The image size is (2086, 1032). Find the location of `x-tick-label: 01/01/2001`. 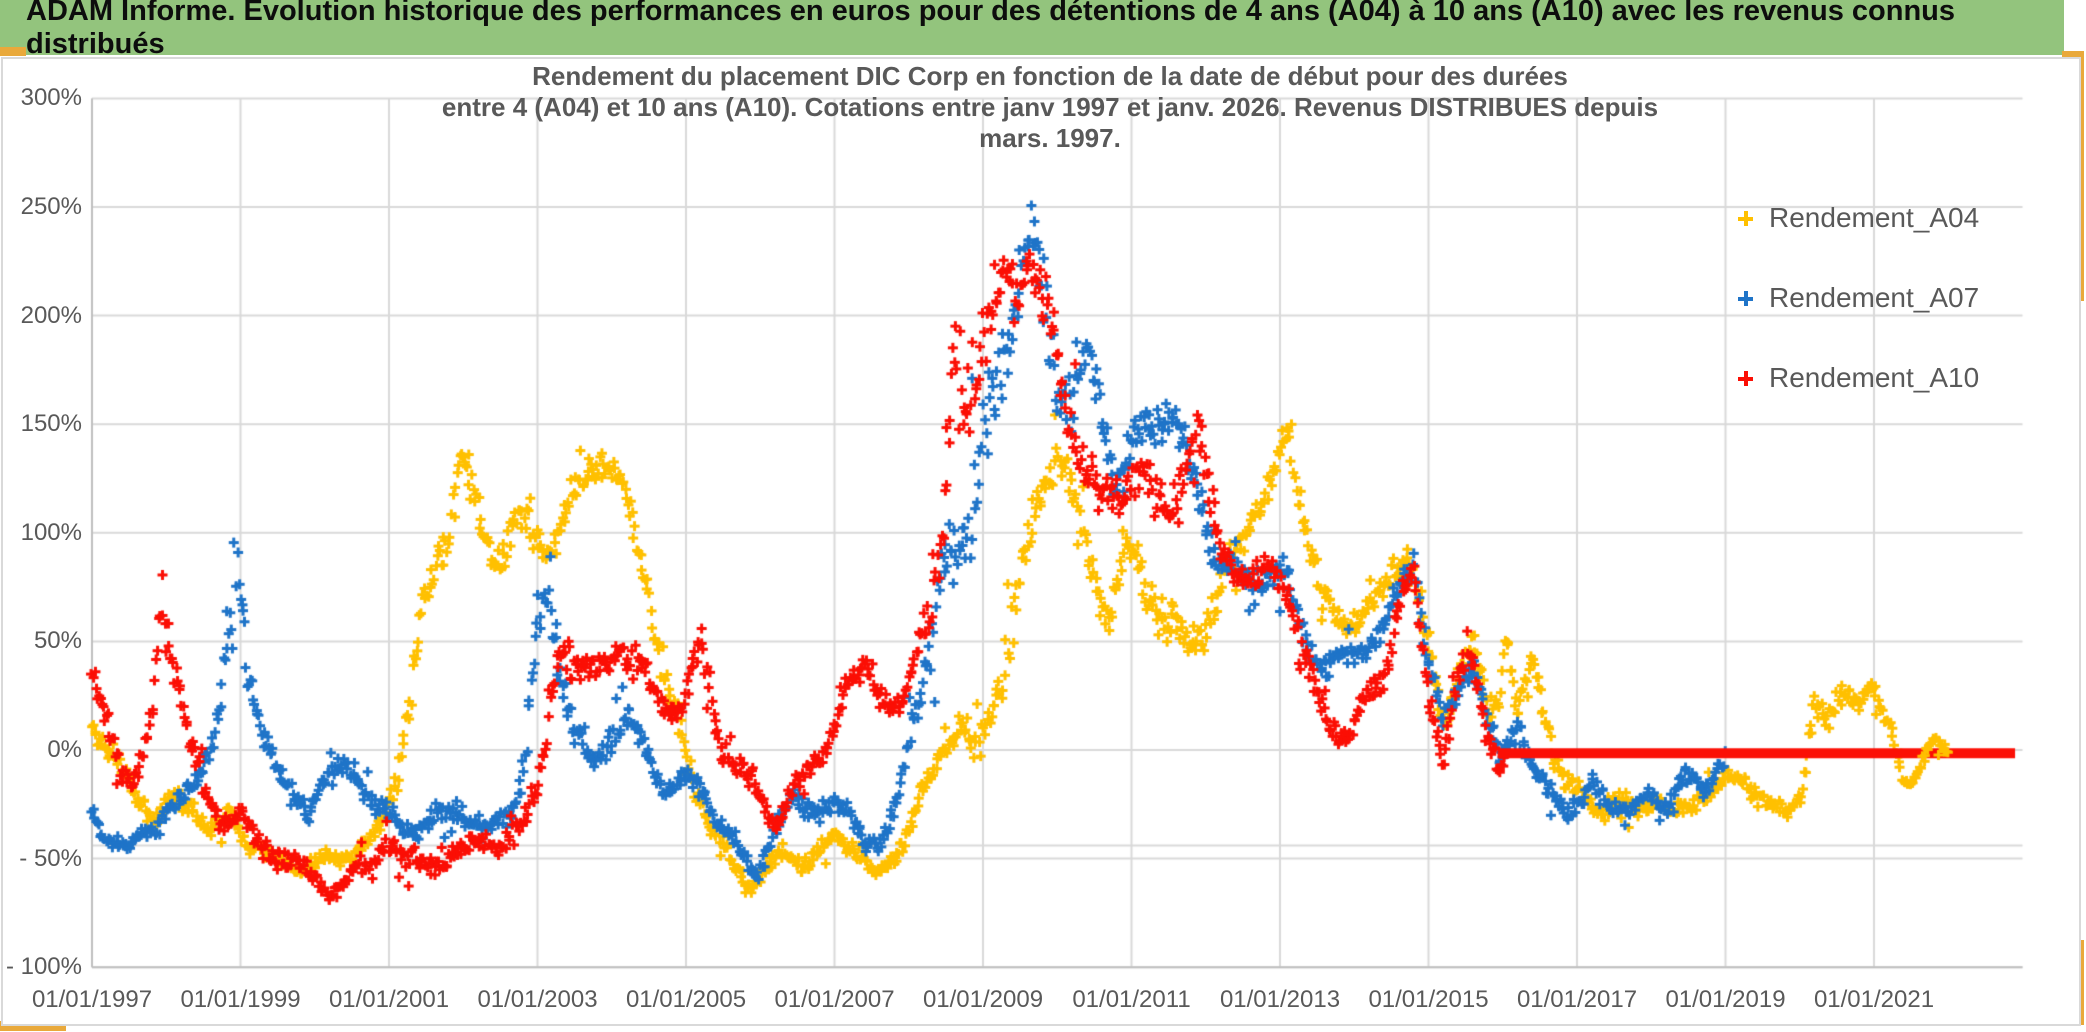

x-tick-label: 01/01/2001 is located at coordinates (389, 999).